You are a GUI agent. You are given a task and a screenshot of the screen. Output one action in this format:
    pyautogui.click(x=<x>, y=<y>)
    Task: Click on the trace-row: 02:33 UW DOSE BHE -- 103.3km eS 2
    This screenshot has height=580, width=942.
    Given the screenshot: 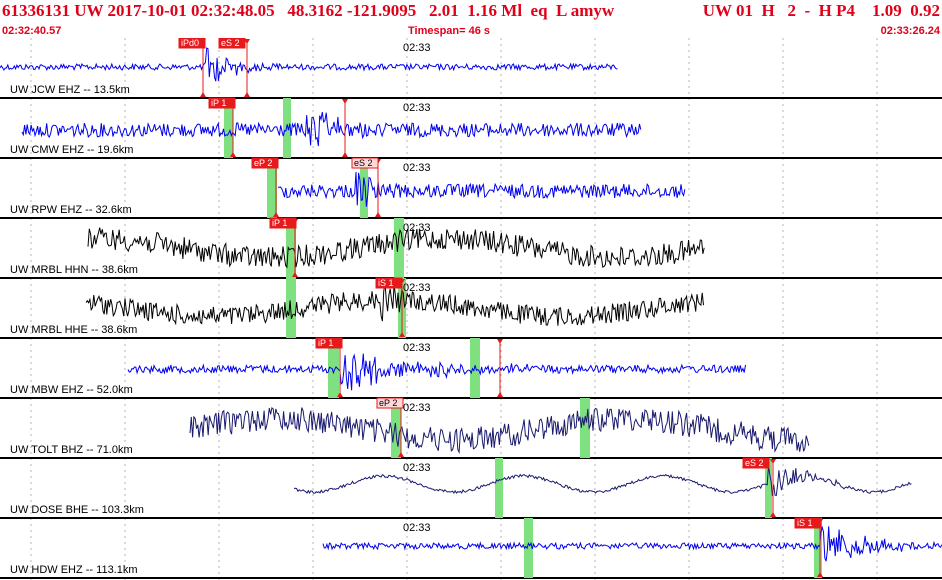 What is the action you would take?
    pyautogui.click(x=471, y=488)
    